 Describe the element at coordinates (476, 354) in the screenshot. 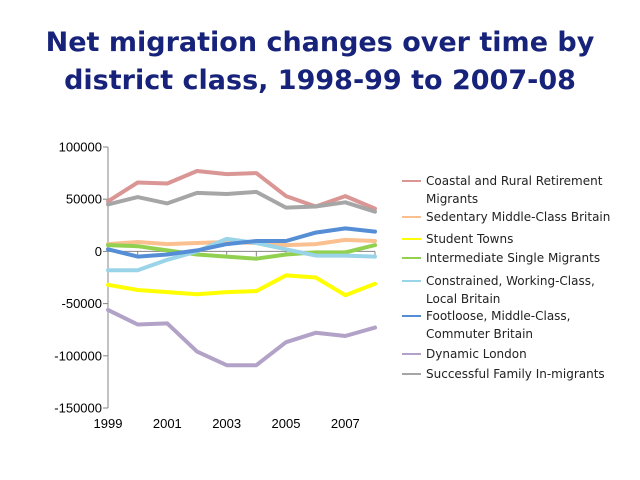

I see `legend-label: Dynamic London` at that location.